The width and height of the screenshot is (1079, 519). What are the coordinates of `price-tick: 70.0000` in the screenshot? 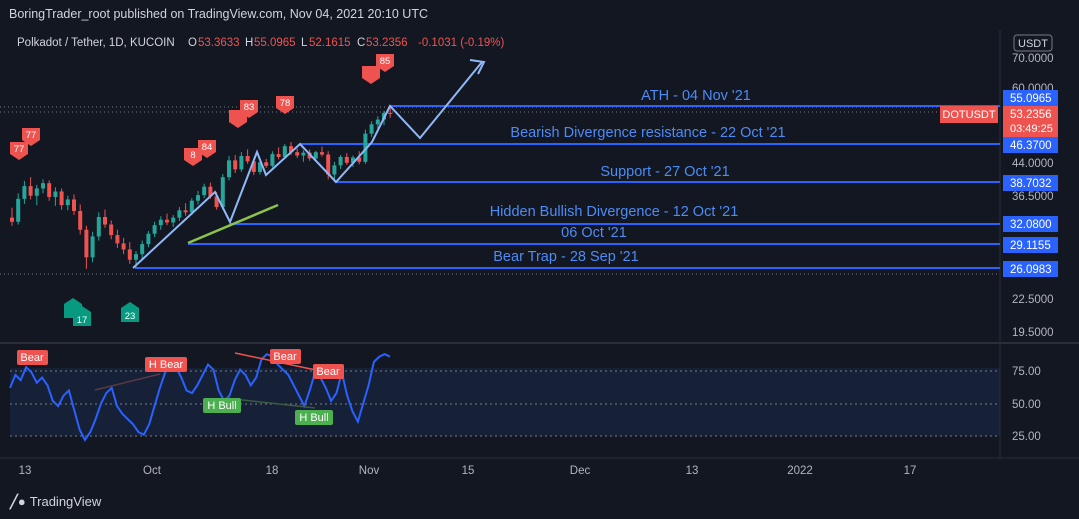 It's located at (1033, 59).